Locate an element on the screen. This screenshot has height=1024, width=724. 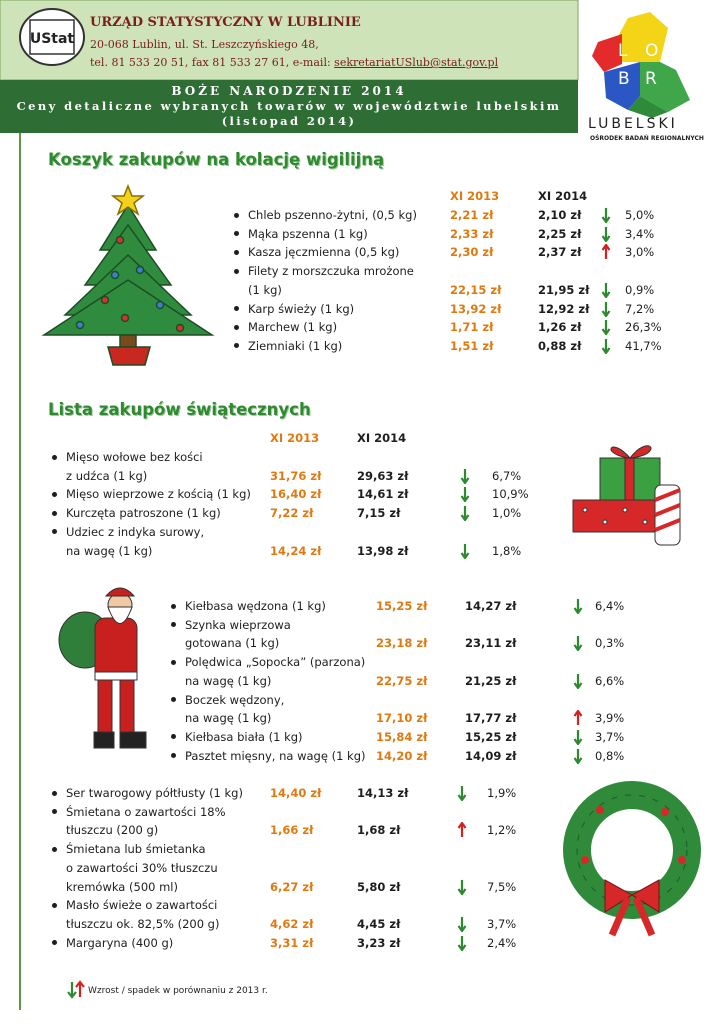
item-name: kremówka (500 ml) is located at coordinates (122, 886).